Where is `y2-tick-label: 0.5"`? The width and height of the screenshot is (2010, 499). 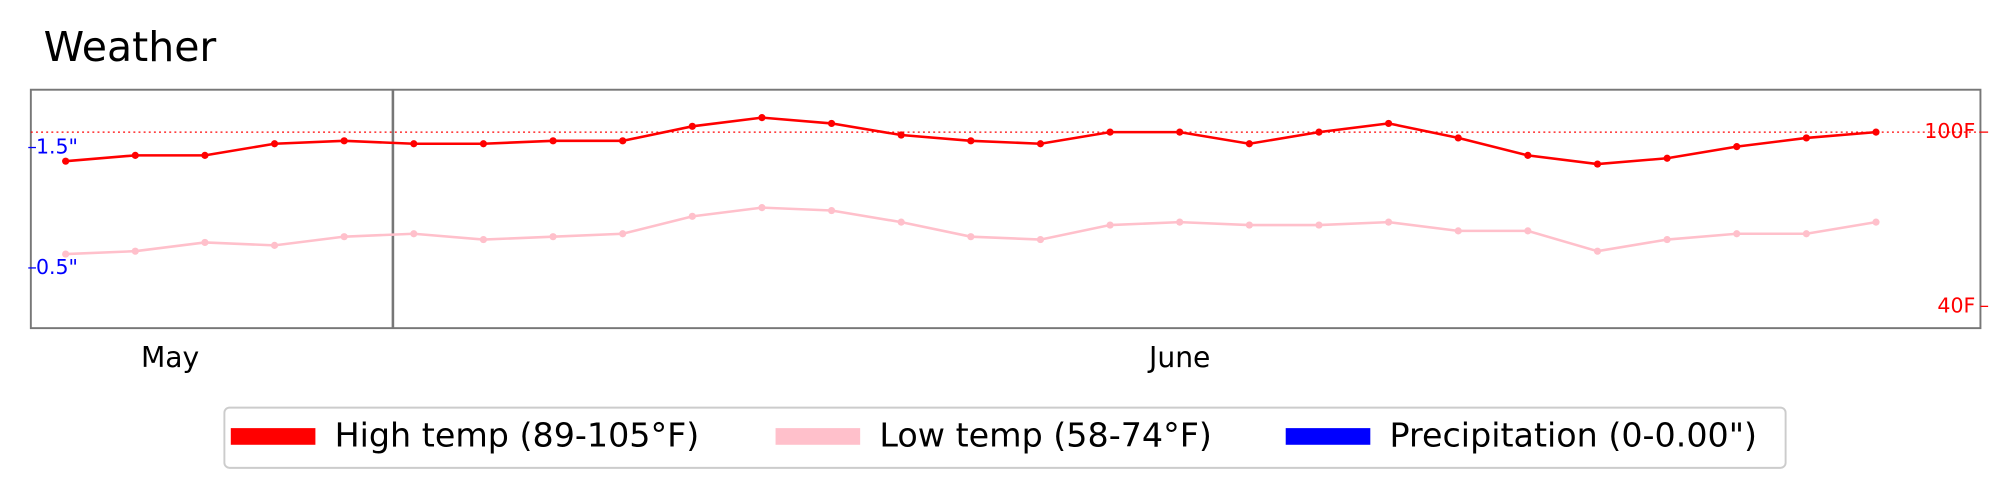 y2-tick-label: 0.5" is located at coordinates (57, 267).